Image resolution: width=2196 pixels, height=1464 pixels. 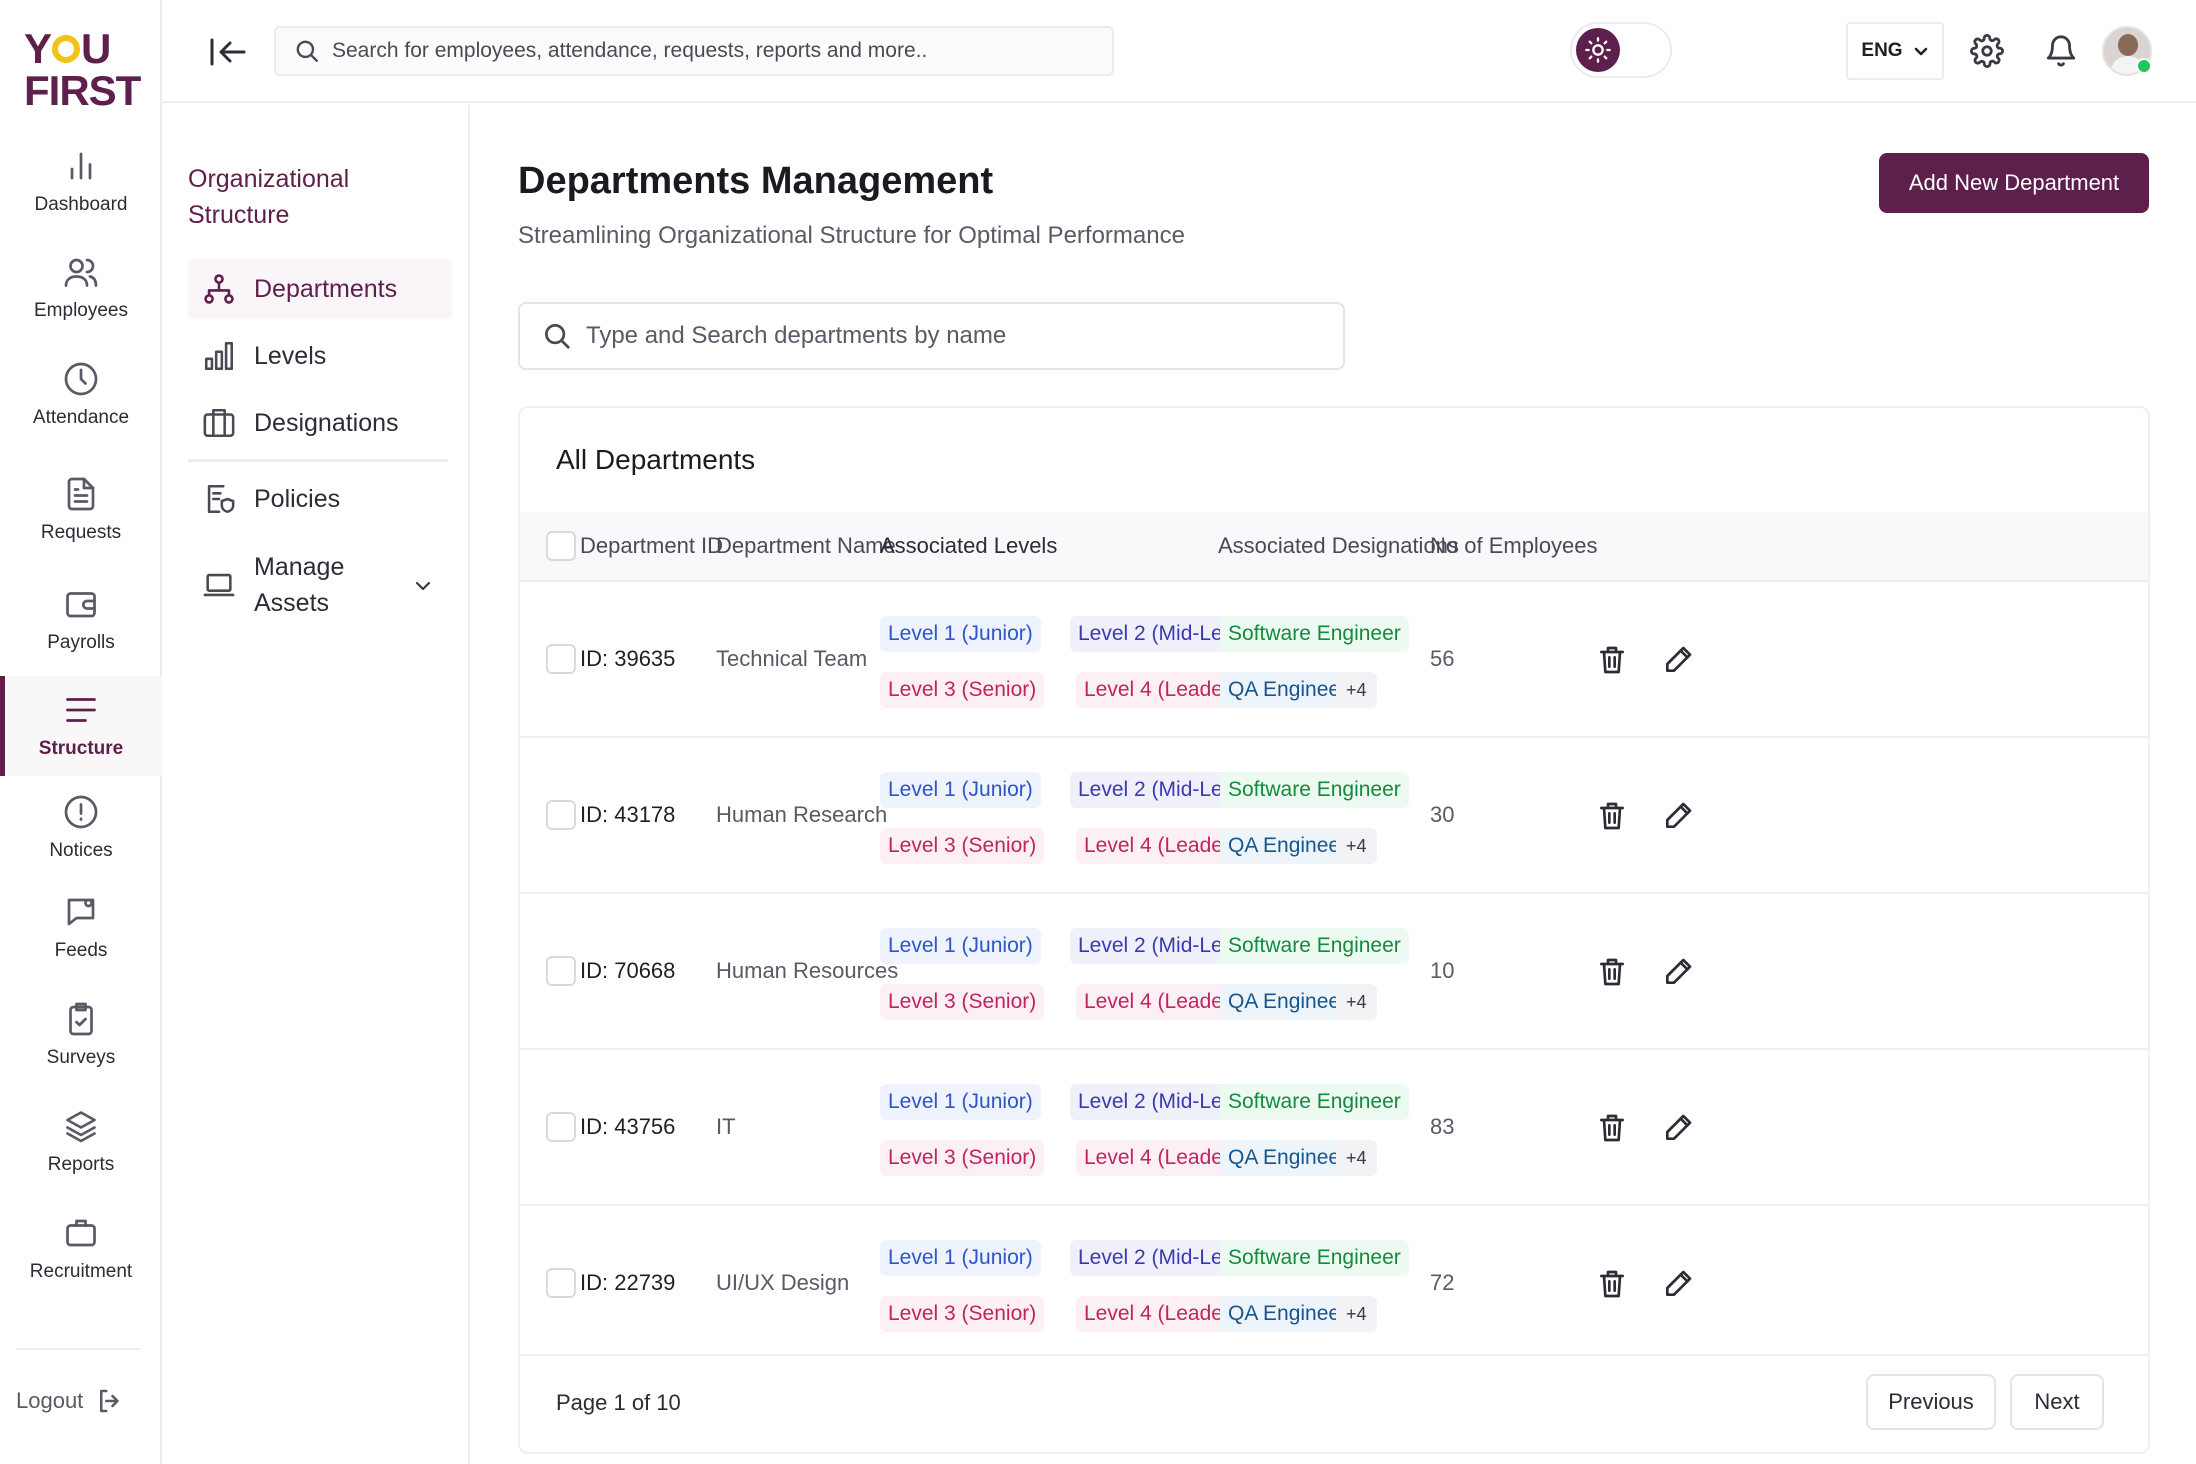 I want to click on search-icon, so click(x=307, y=51).